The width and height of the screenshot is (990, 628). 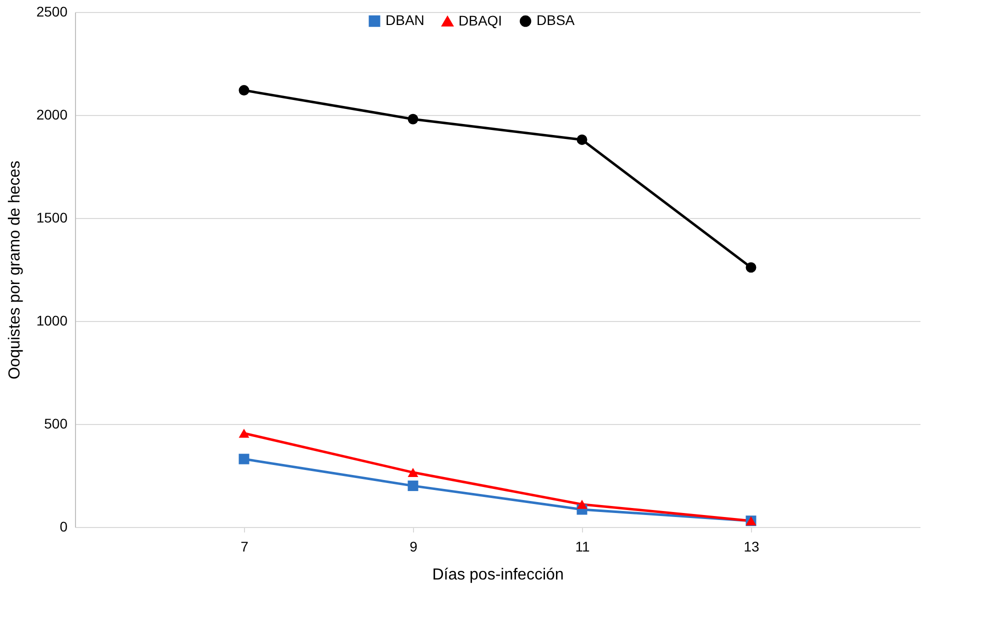 What do you see at coordinates (52, 12) in the screenshot?
I see `y-tick-label: 2500` at bounding box center [52, 12].